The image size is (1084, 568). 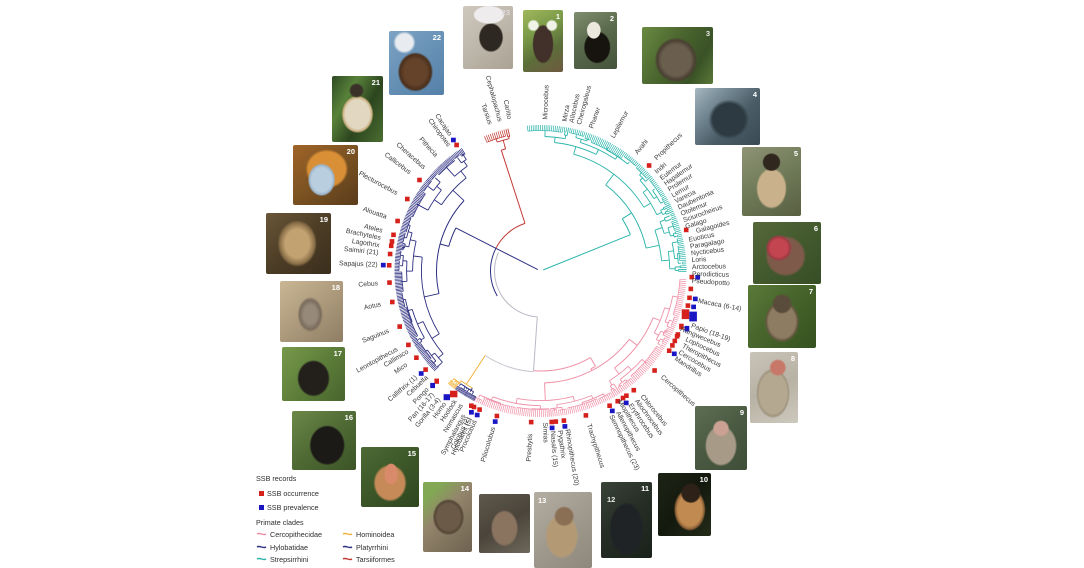 I want to click on svg-text: Simias, so click(x=545, y=432).